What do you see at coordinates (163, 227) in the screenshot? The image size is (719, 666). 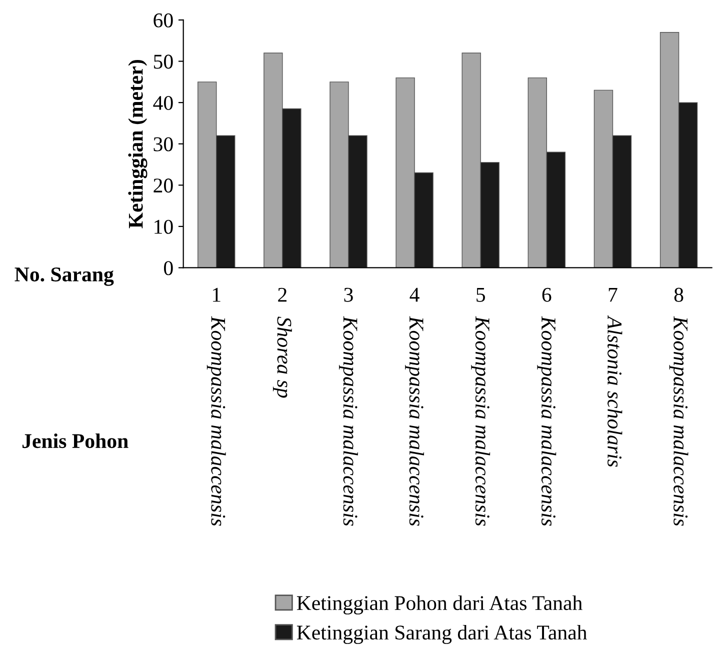 I see `y-tick-label: 10` at bounding box center [163, 227].